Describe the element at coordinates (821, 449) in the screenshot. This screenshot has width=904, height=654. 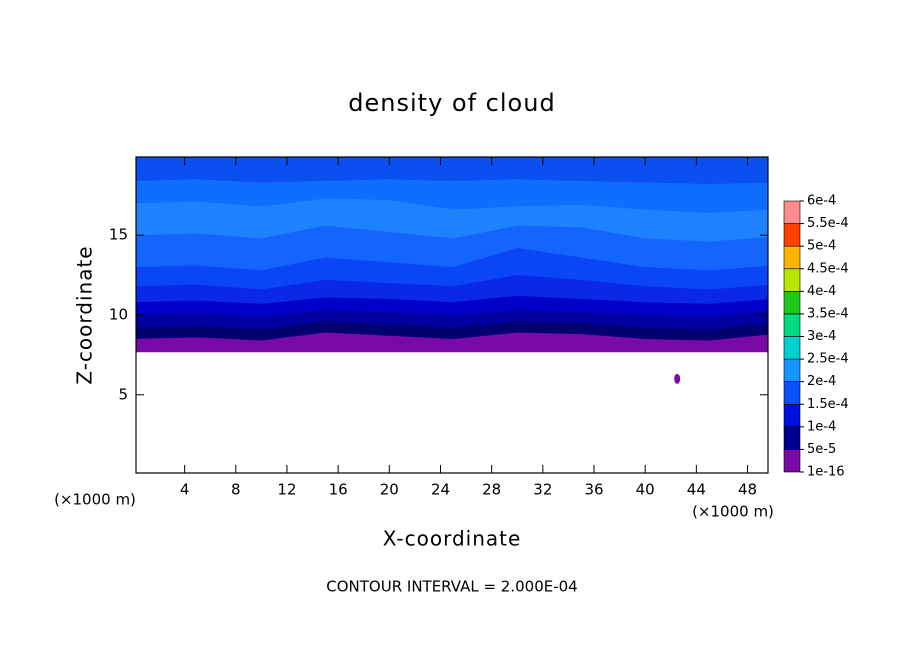
I see `colorbar-label: 5e-5` at that location.